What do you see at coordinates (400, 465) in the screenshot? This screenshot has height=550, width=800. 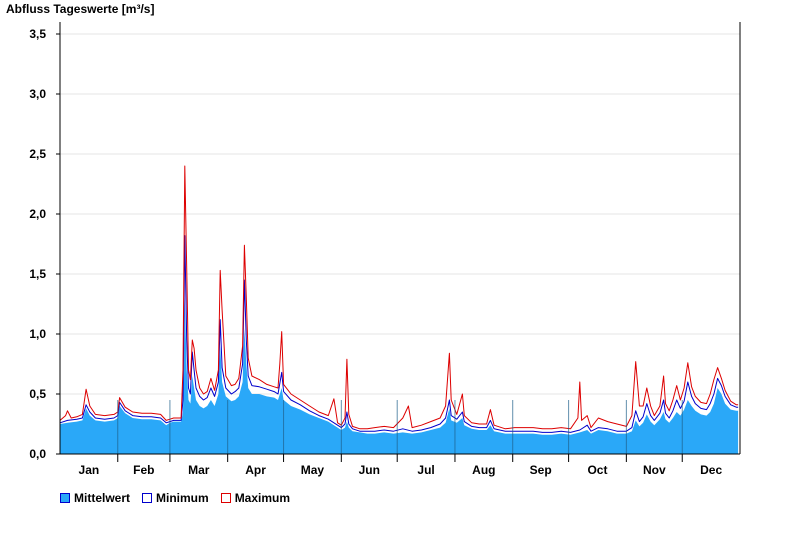 I see `x-ticks: Jan Feb Mar Apr May Jun Jul Aug Sep Oct Nov Dec` at bounding box center [400, 465].